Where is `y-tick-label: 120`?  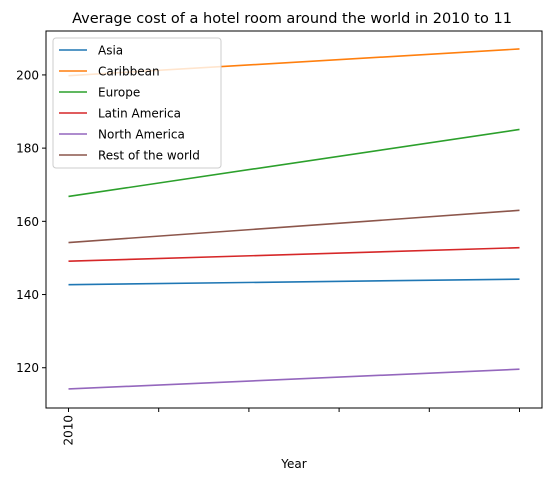
y-tick-label: 120 is located at coordinates (27, 368).